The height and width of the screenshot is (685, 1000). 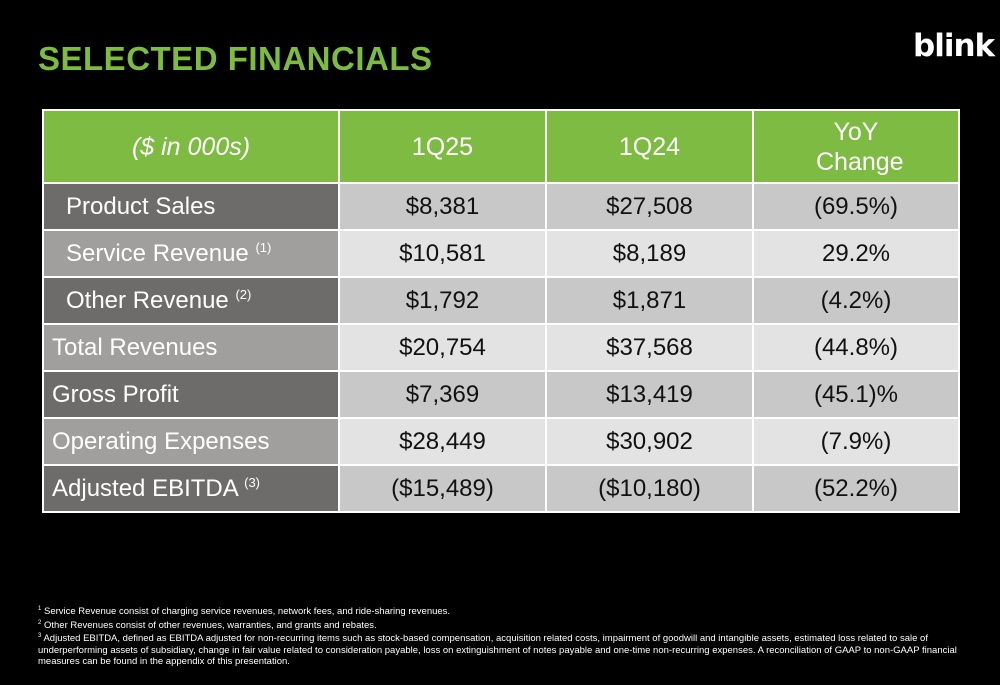 I want to click on row-label: Adjusted EBITDA (3), so click(x=191, y=488).